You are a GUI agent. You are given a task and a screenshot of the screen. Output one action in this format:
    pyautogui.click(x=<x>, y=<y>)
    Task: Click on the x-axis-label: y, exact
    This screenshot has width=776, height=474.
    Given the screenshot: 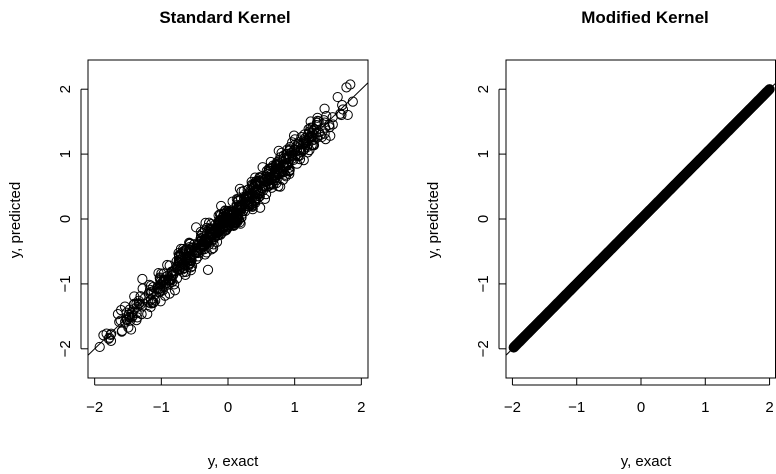 What is the action you would take?
    pyautogui.click(x=646, y=461)
    